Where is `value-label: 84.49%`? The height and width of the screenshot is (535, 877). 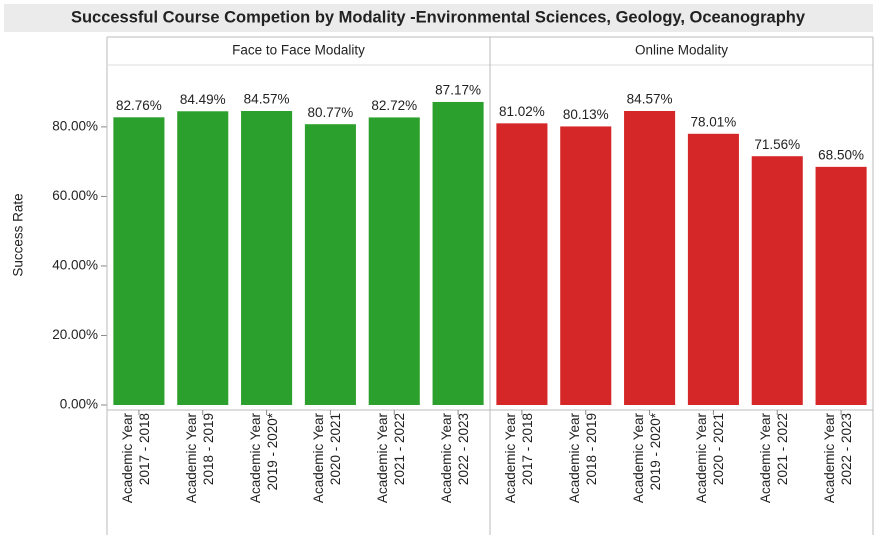
value-label: 84.49% is located at coordinates (203, 99).